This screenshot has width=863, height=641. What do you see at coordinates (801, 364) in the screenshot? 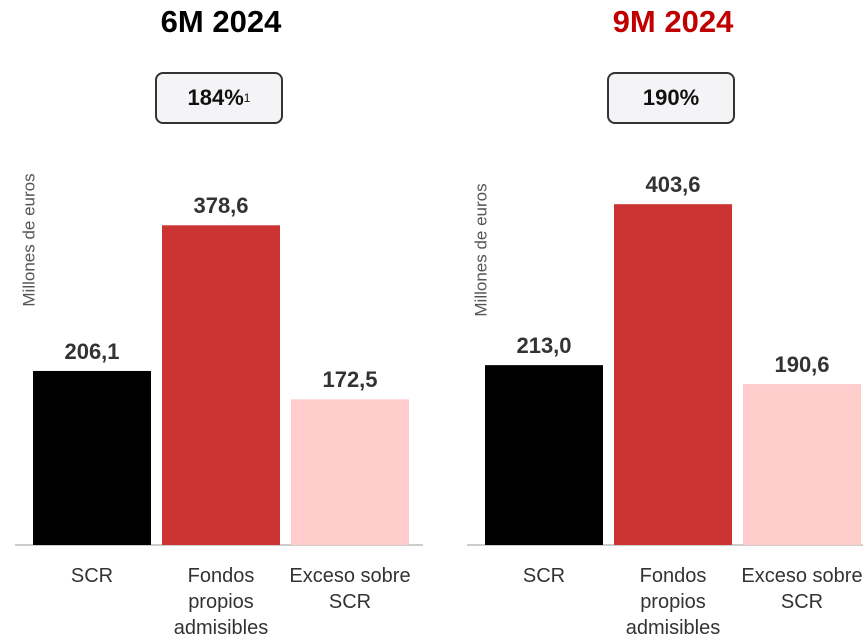
I see `value-label: 190,6` at bounding box center [801, 364].